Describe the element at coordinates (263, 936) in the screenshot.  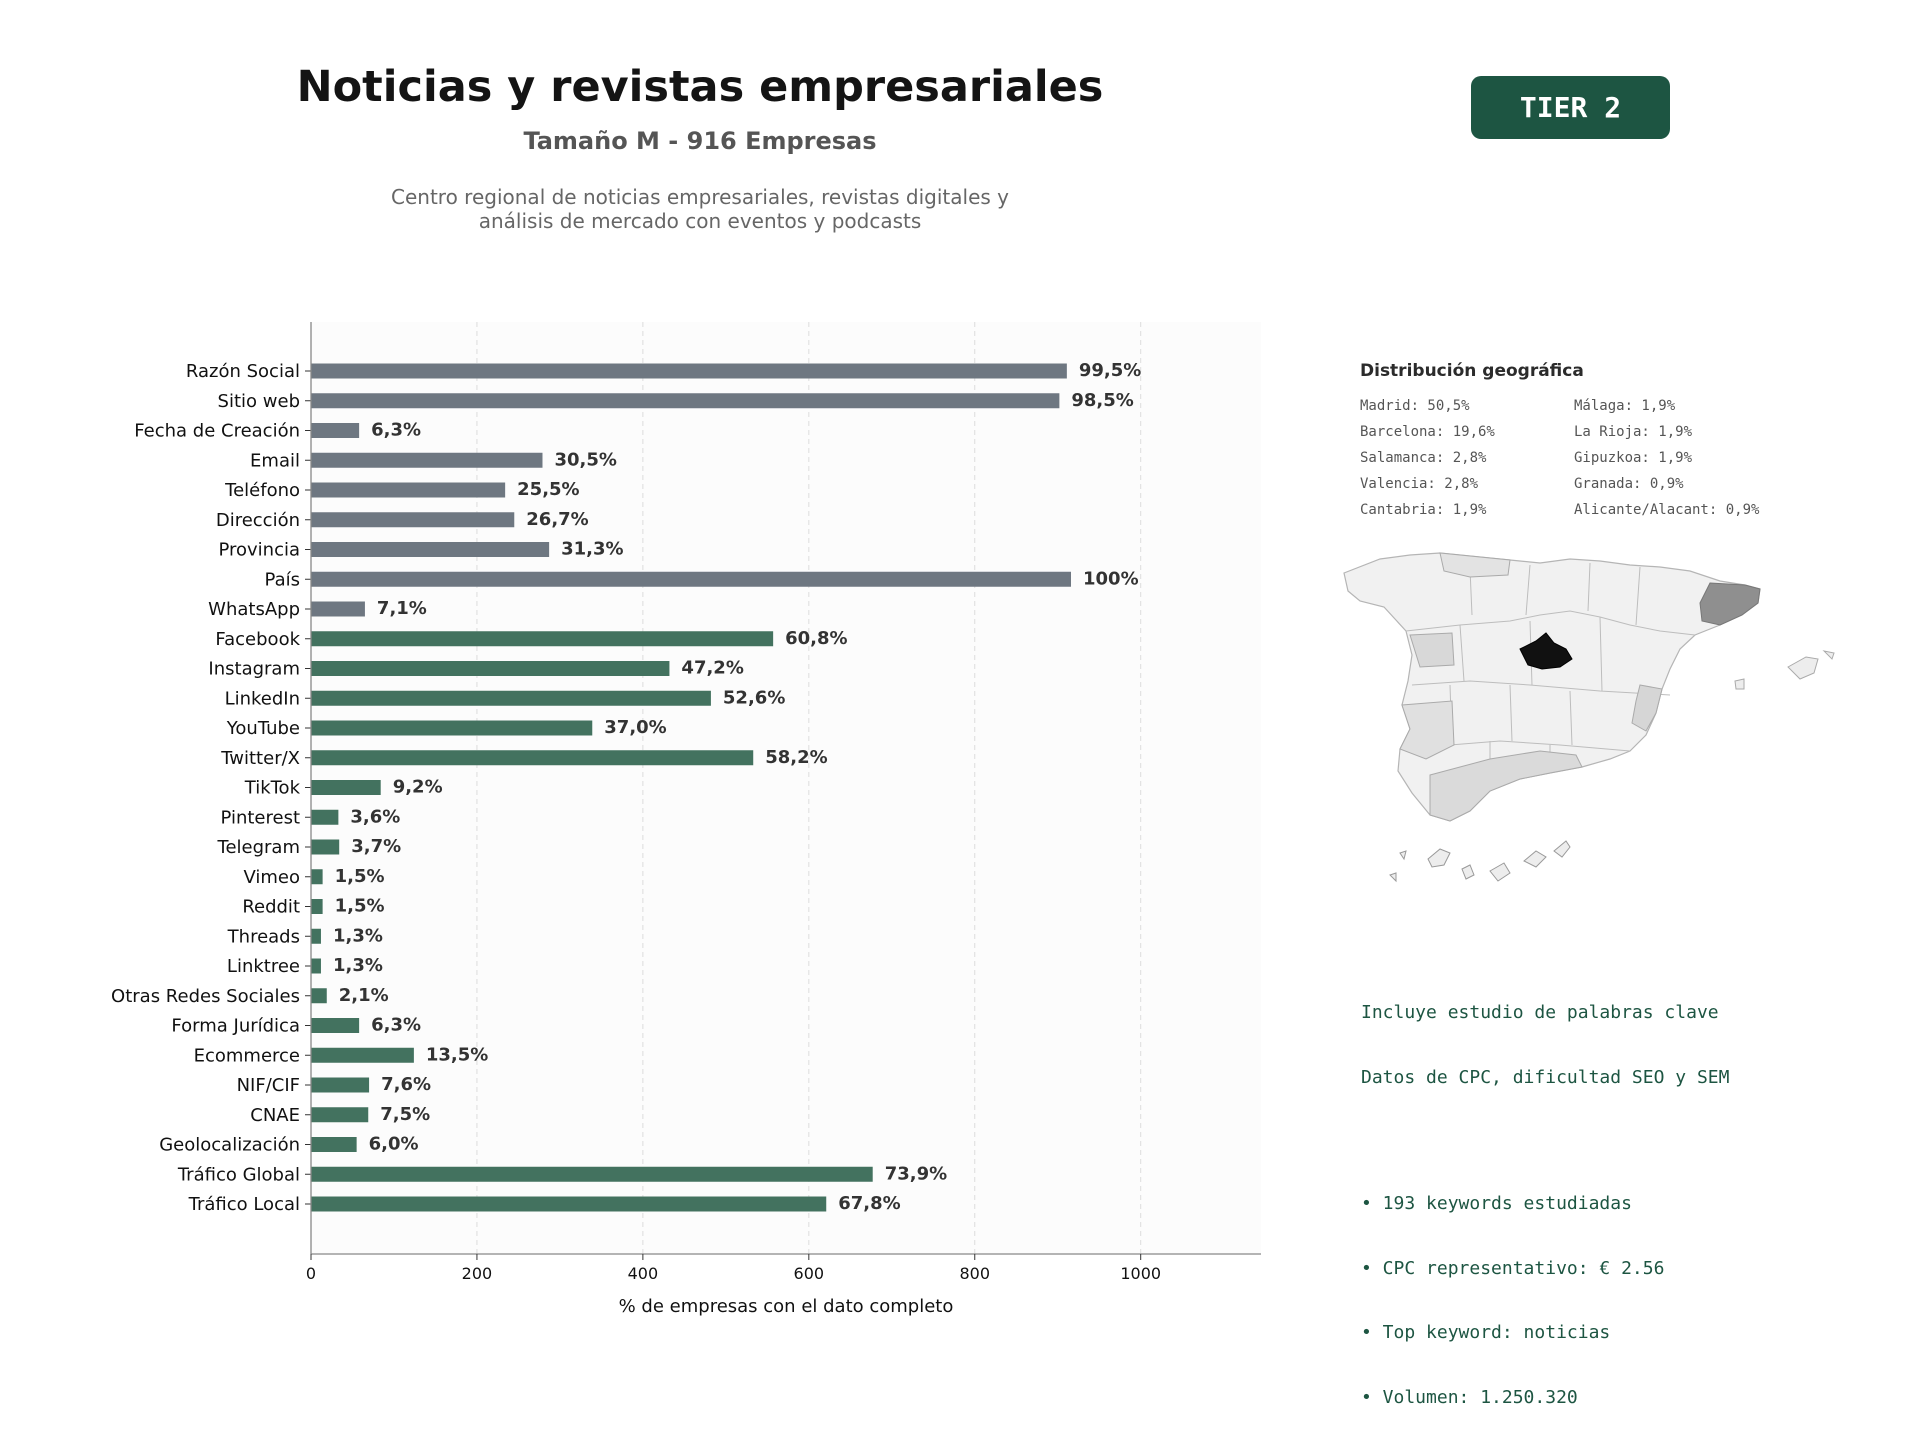
I see `y-tick-label: Threads` at that location.